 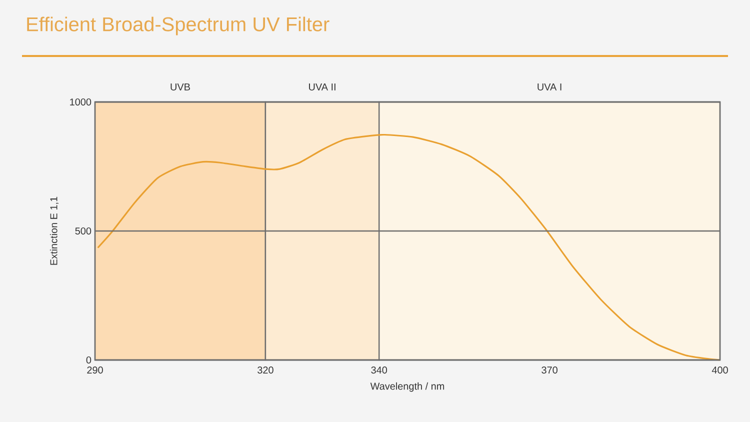 What do you see at coordinates (54, 230) in the screenshot?
I see `y-axis-title: Extinction E 1,1` at bounding box center [54, 230].